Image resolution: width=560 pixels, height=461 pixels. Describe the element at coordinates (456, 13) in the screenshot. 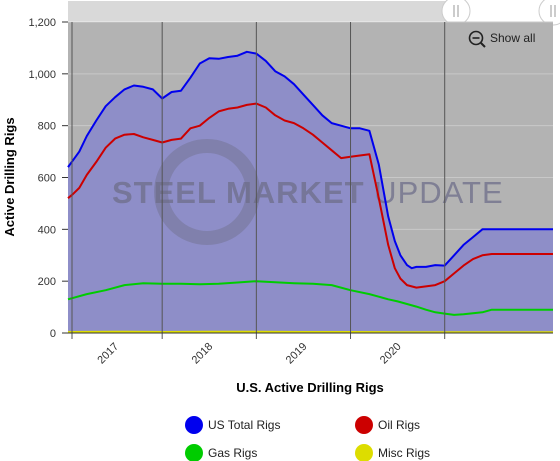

I see `range-handle-left` at that location.